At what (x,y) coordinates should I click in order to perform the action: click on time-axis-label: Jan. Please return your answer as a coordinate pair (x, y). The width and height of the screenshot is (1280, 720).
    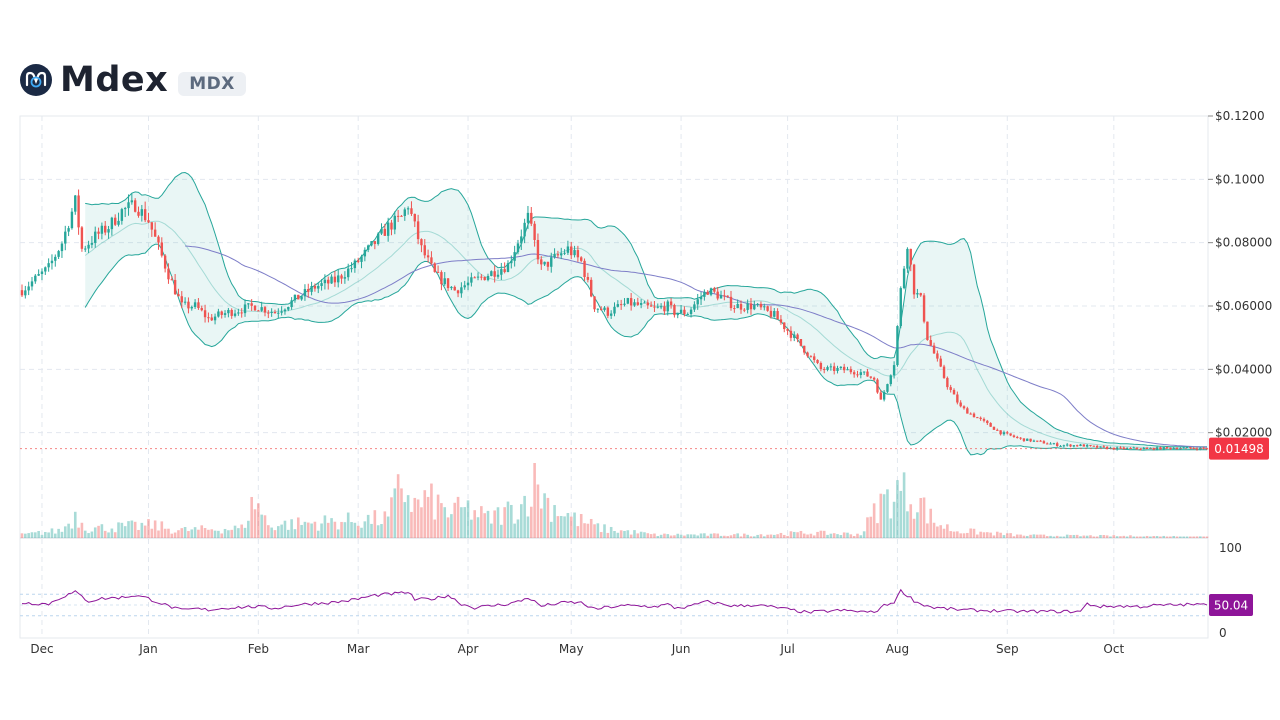
    Looking at the image, I should click on (148, 649).